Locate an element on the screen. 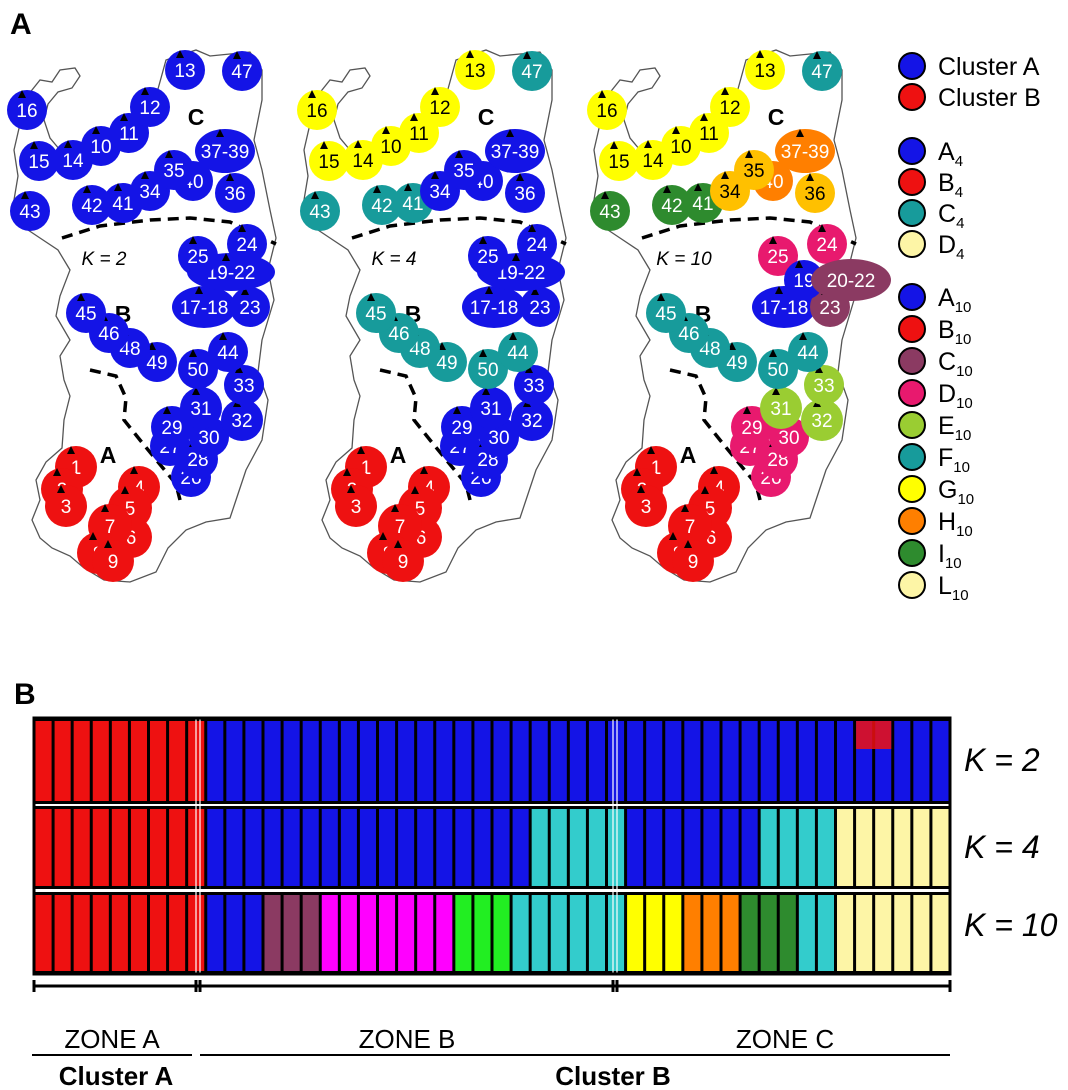 The height and width of the screenshot is (1090, 1068). site-50: 50 is located at coordinates (198, 369).